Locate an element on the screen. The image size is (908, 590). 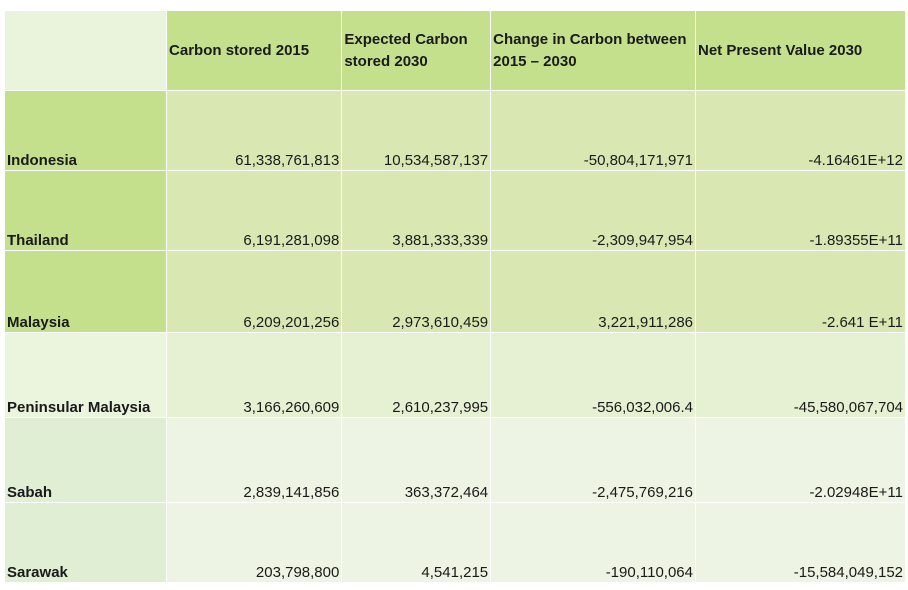
cell-carbon-2015: 203,798,800 is located at coordinates (254, 542).